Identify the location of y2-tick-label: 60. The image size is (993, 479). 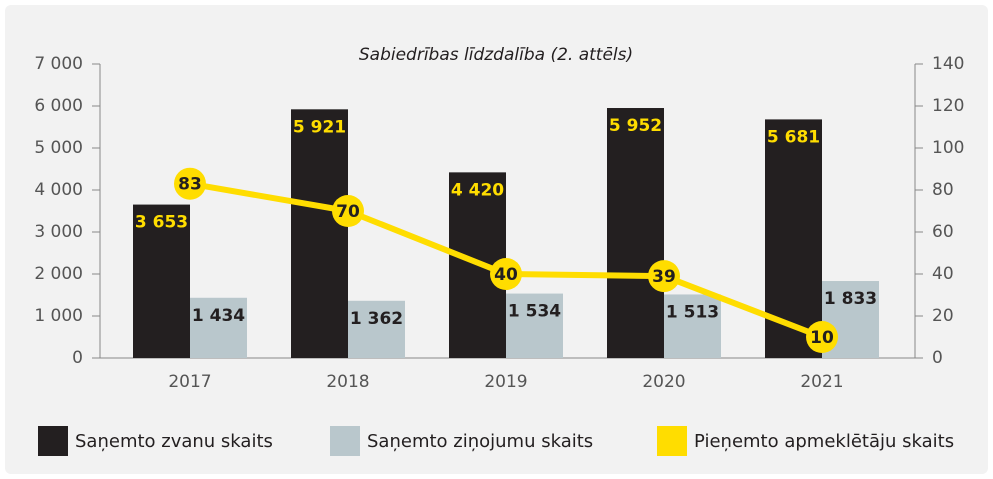
(943, 232).